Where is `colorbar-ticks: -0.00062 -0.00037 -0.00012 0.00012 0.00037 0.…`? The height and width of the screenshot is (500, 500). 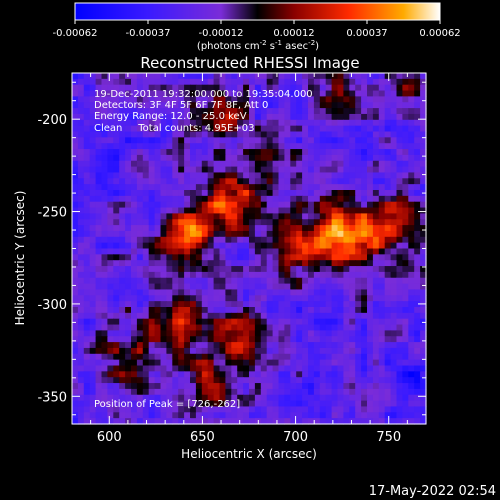
colorbar-ticks: -0.00062 -0.00037 -0.00012 0.00012 0.00037 0.… is located at coordinates (257, 29).